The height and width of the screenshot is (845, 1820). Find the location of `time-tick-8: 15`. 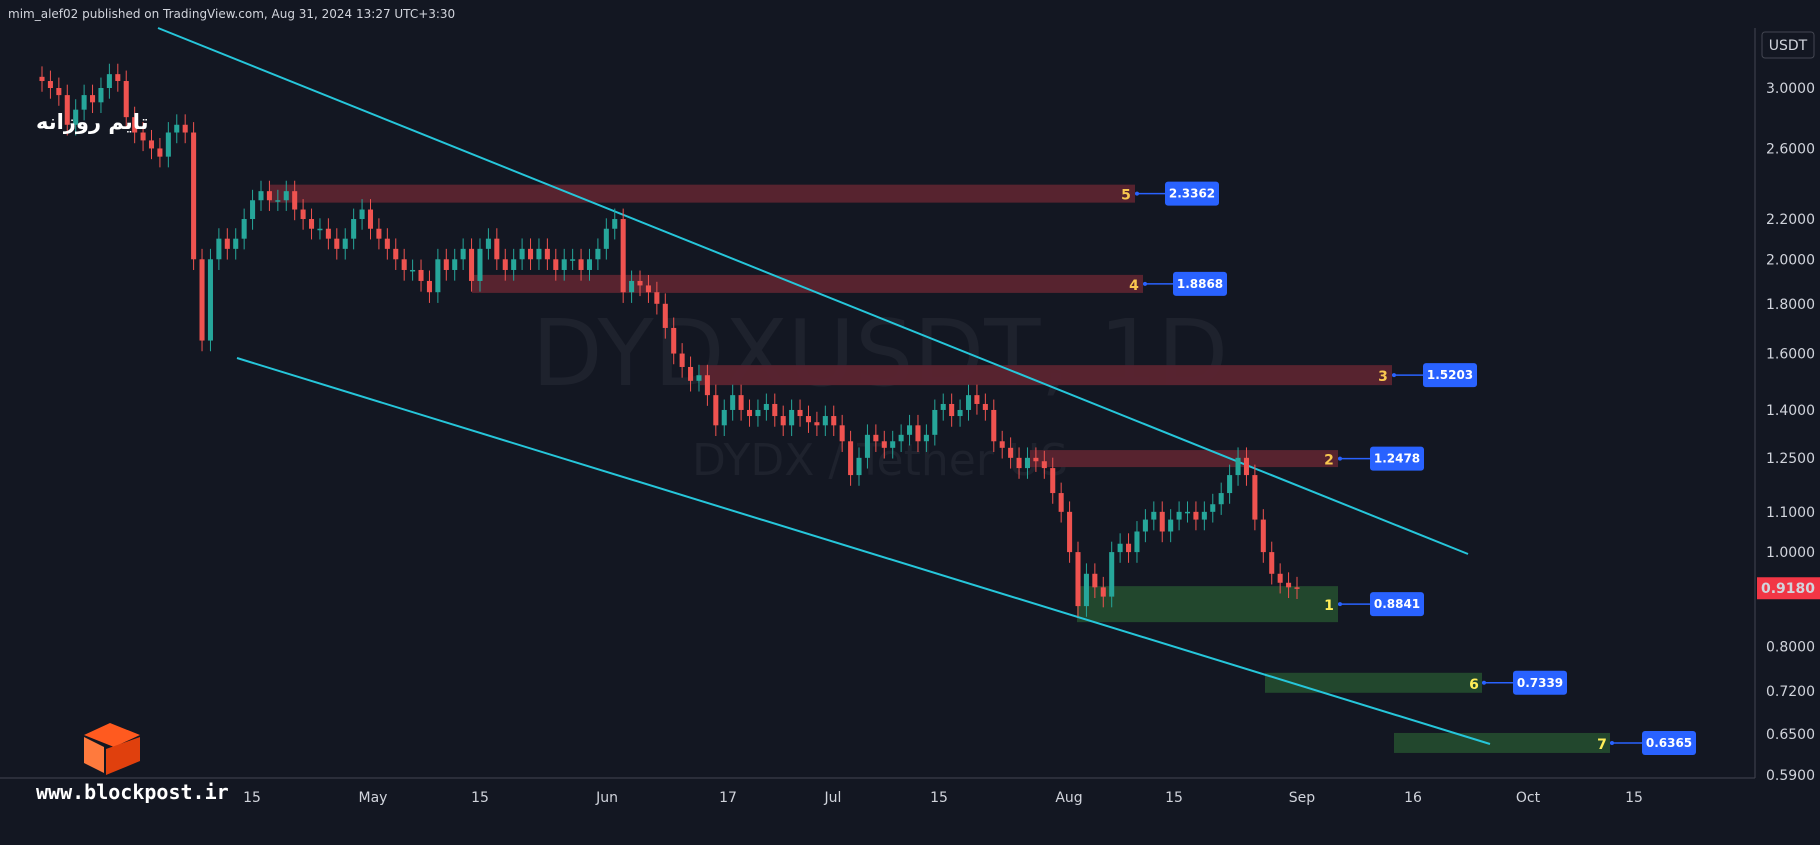

time-tick-8: 15 is located at coordinates (1174, 798).